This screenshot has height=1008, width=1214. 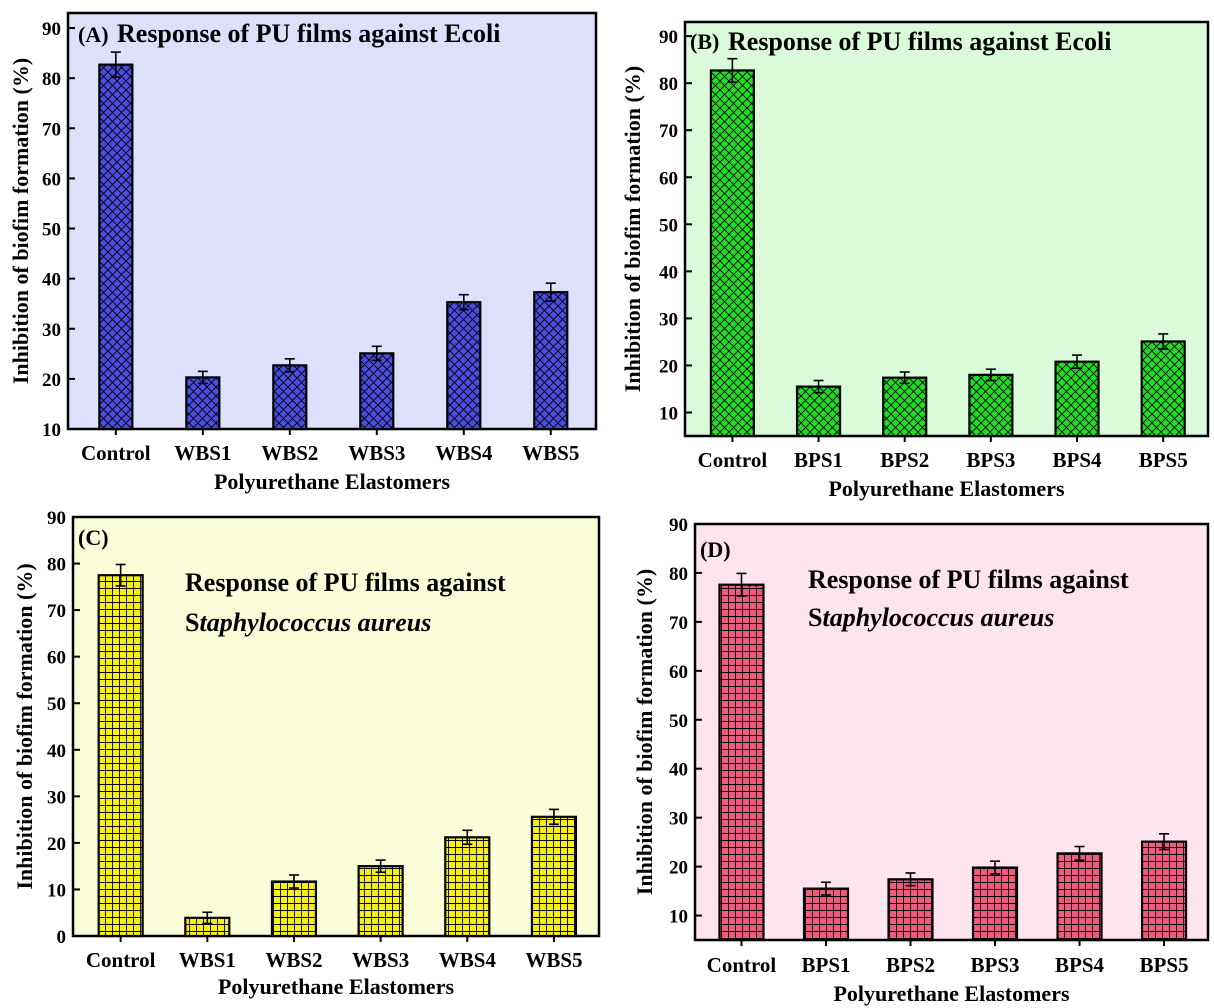 I want to click on panel-title-segment: taphylococcus aureus, so click(x=938, y=617).